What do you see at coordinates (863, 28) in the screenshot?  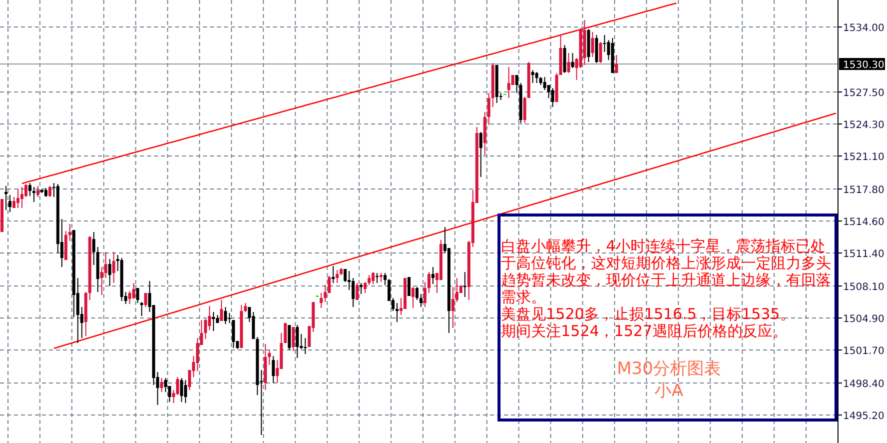 I see `y-tick-label: 1534.00` at bounding box center [863, 28].